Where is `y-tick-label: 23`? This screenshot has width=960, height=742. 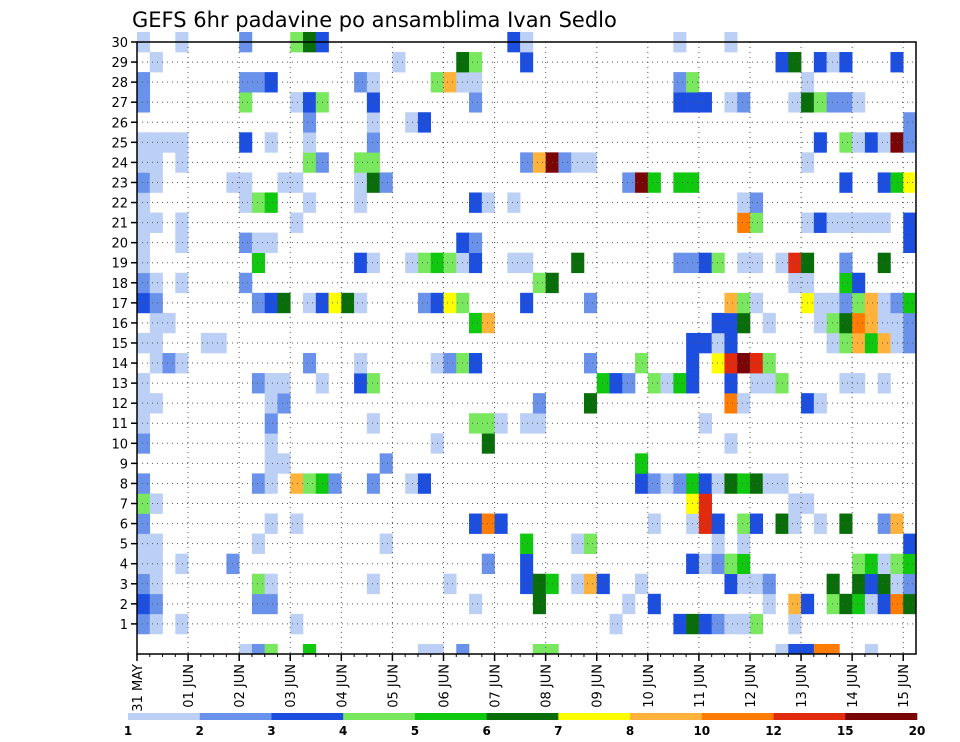 y-tick-label: 23 is located at coordinates (119, 183).